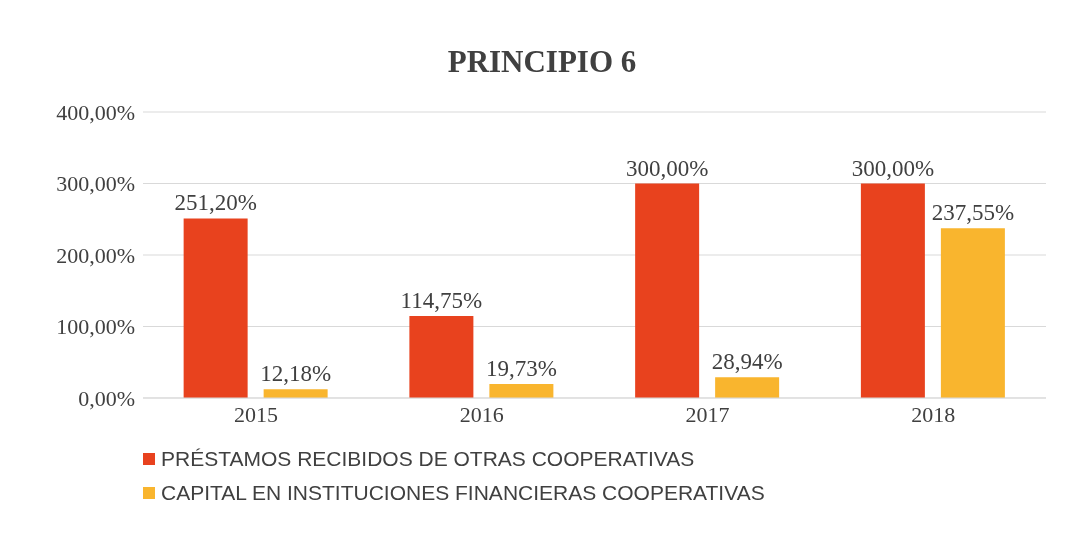 The height and width of the screenshot is (535, 1084). What do you see at coordinates (255, 414) in the screenshot?
I see `x-tick-label: 2015` at bounding box center [255, 414].